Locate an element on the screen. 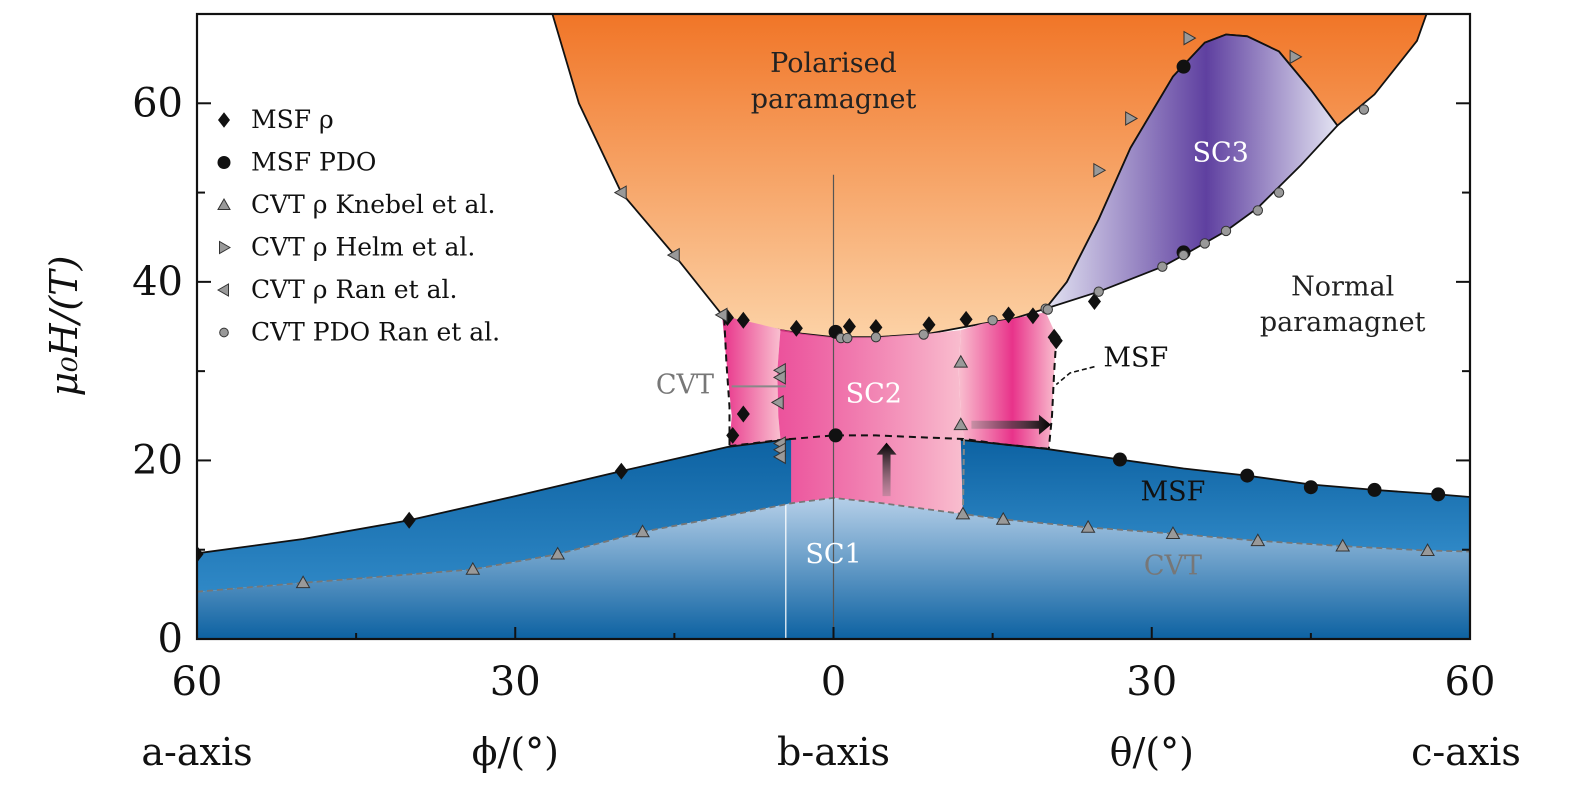  x-caption: ϕ/(°) is located at coordinates (515, 752).